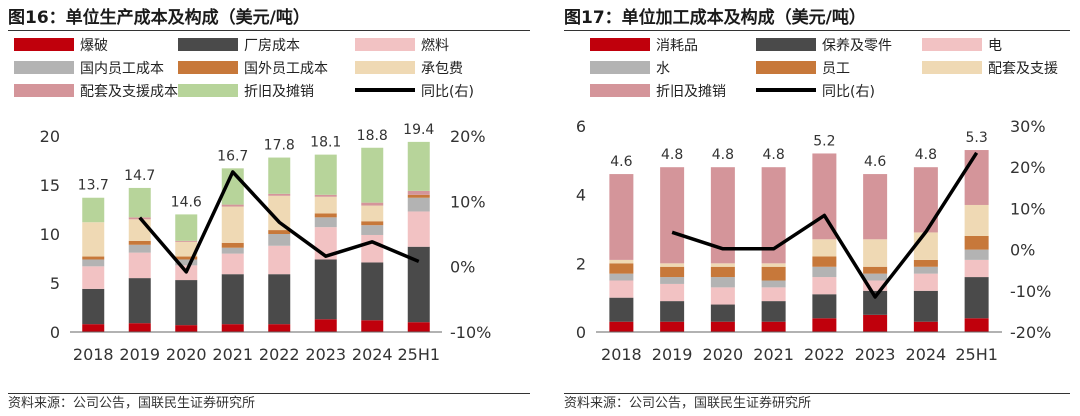 This screenshot has width=1080, height=416. Describe the element at coordinates (1028, 126) in the screenshot. I see `y2-tick-label: 30%` at that location.